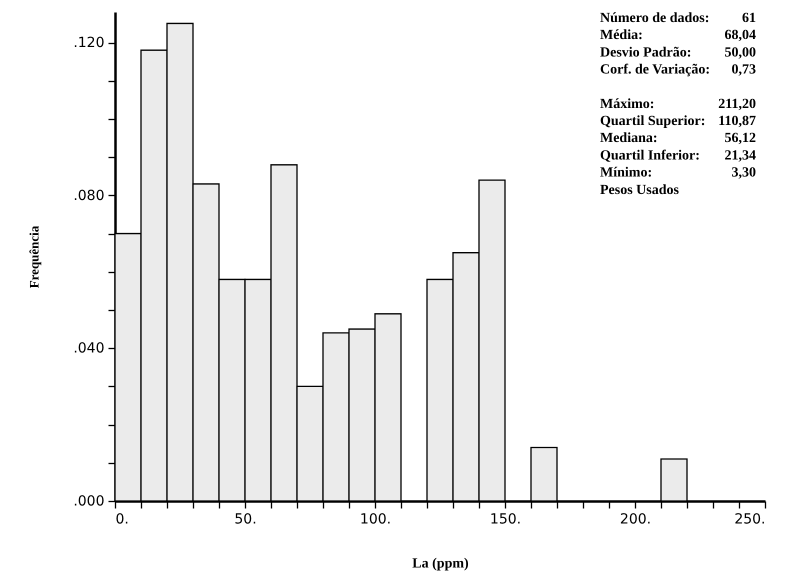  Describe the element at coordinates (750, 520) in the screenshot. I see `x-tick-label: 250.` at that location.